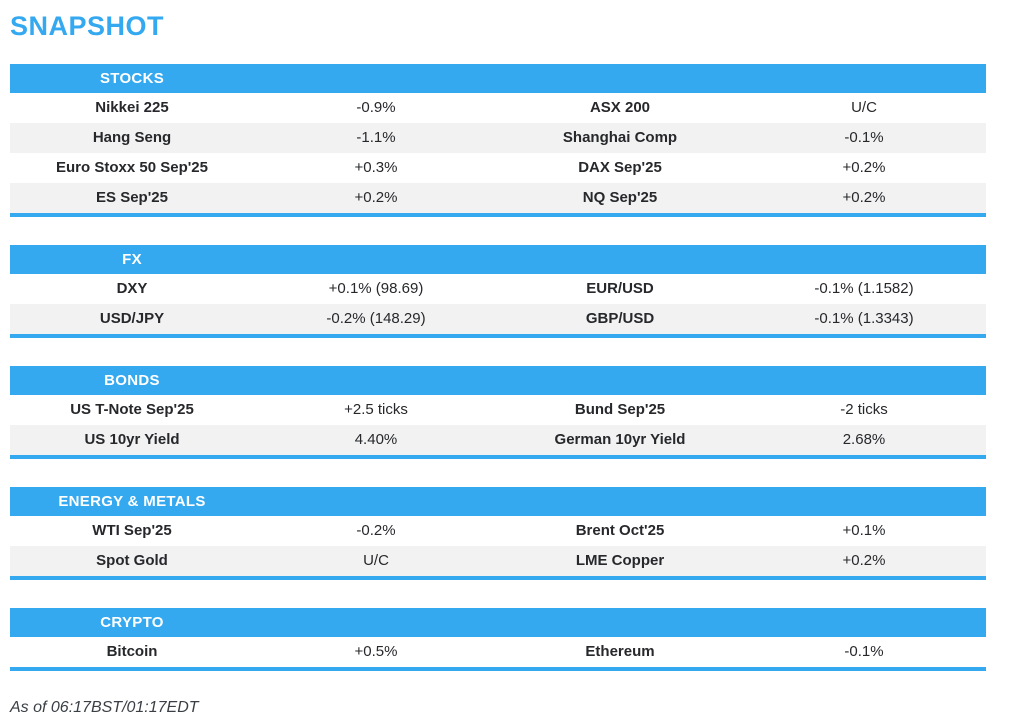  Describe the element at coordinates (620, 561) in the screenshot. I see `instrument-label: LME Copper` at that location.